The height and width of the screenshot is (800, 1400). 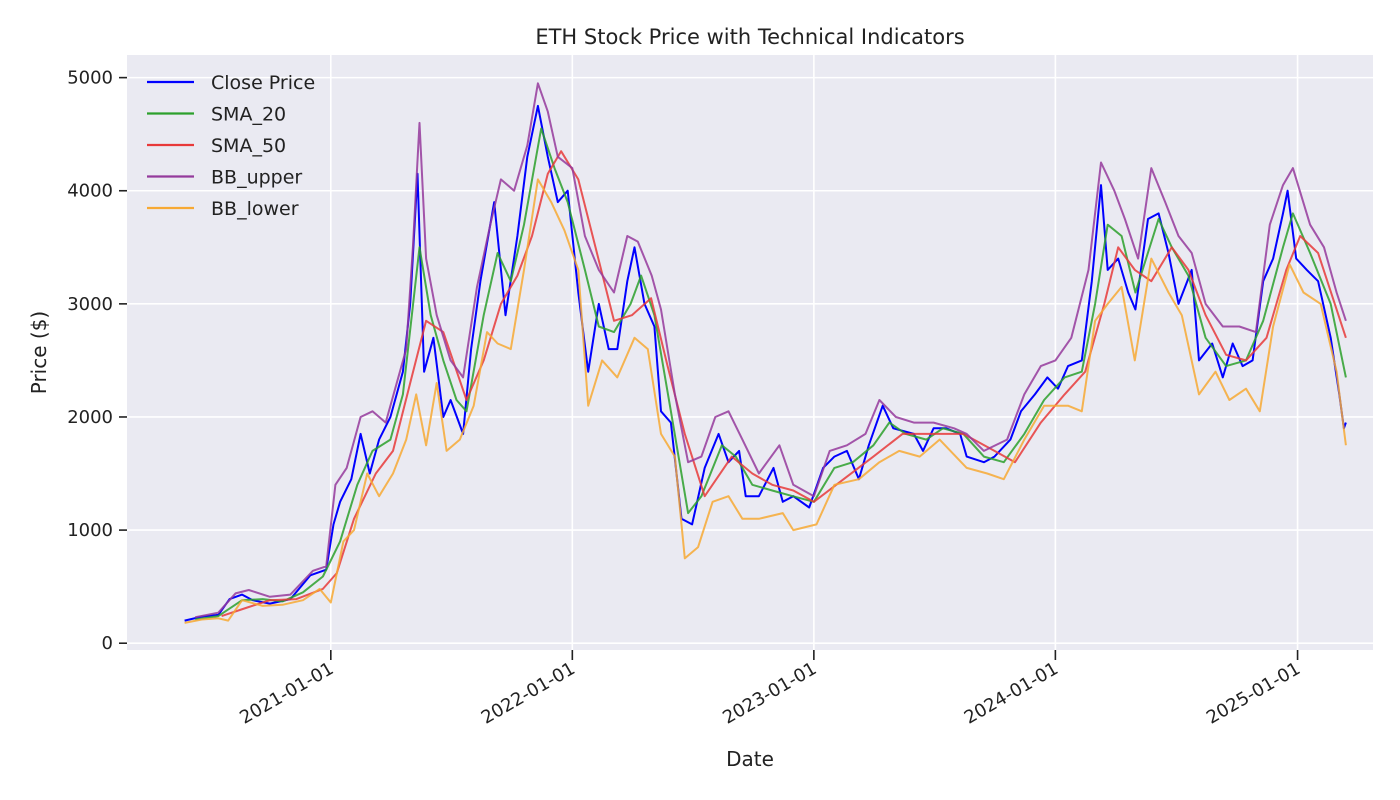 What do you see at coordinates (90, 417) in the screenshot?
I see `y-tick-label: 2000` at bounding box center [90, 417].